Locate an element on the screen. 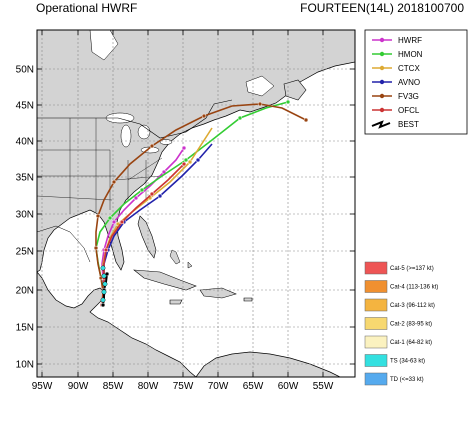 This screenshot has height=423, width=474. category-item: Cat-3 (96-112 kt) is located at coordinates (399, 305).